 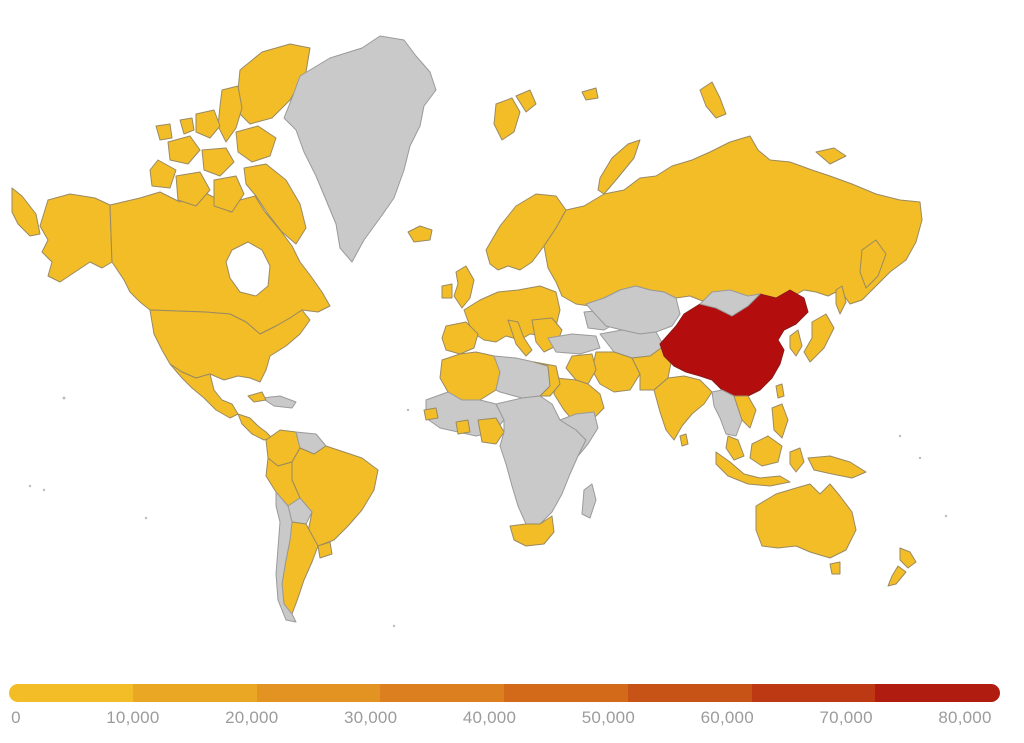 I want to click on region-turkey, so click(x=574, y=344).